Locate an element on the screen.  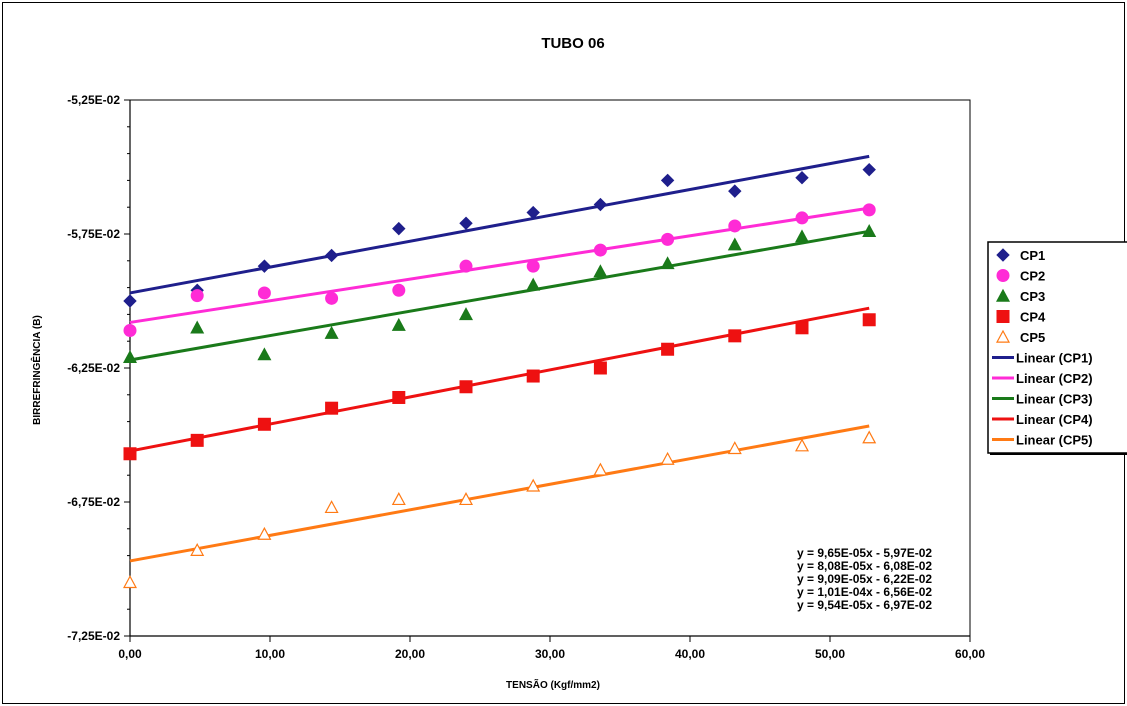
legend-marker-cp1 is located at coordinates (1003, 255).